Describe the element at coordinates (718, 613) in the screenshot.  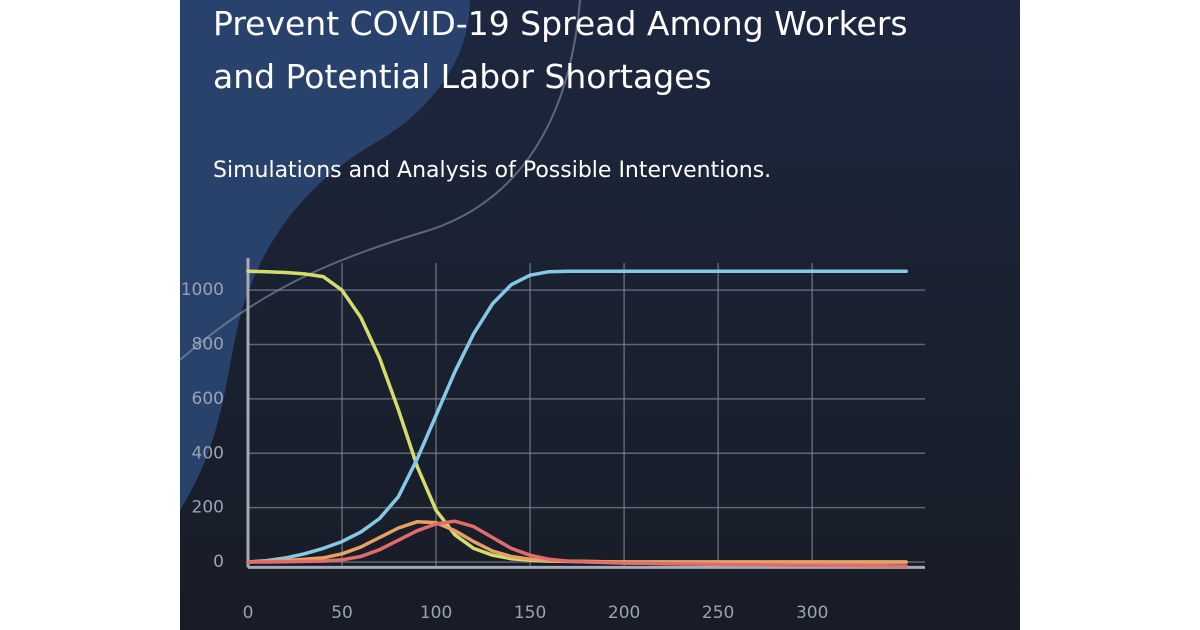
I see `x-tick-label: 250` at that location.